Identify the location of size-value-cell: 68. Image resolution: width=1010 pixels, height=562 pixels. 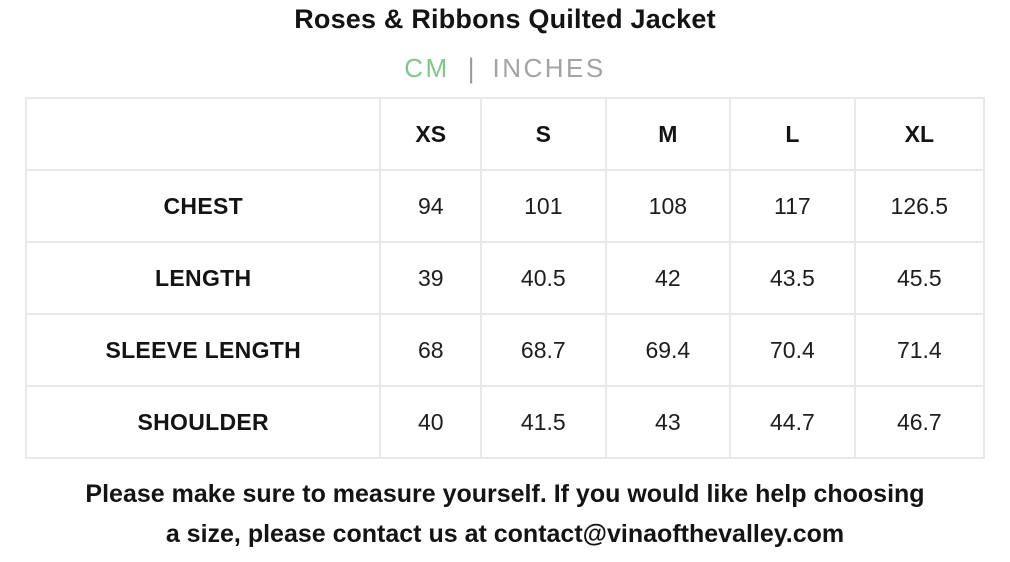
(431, 350).